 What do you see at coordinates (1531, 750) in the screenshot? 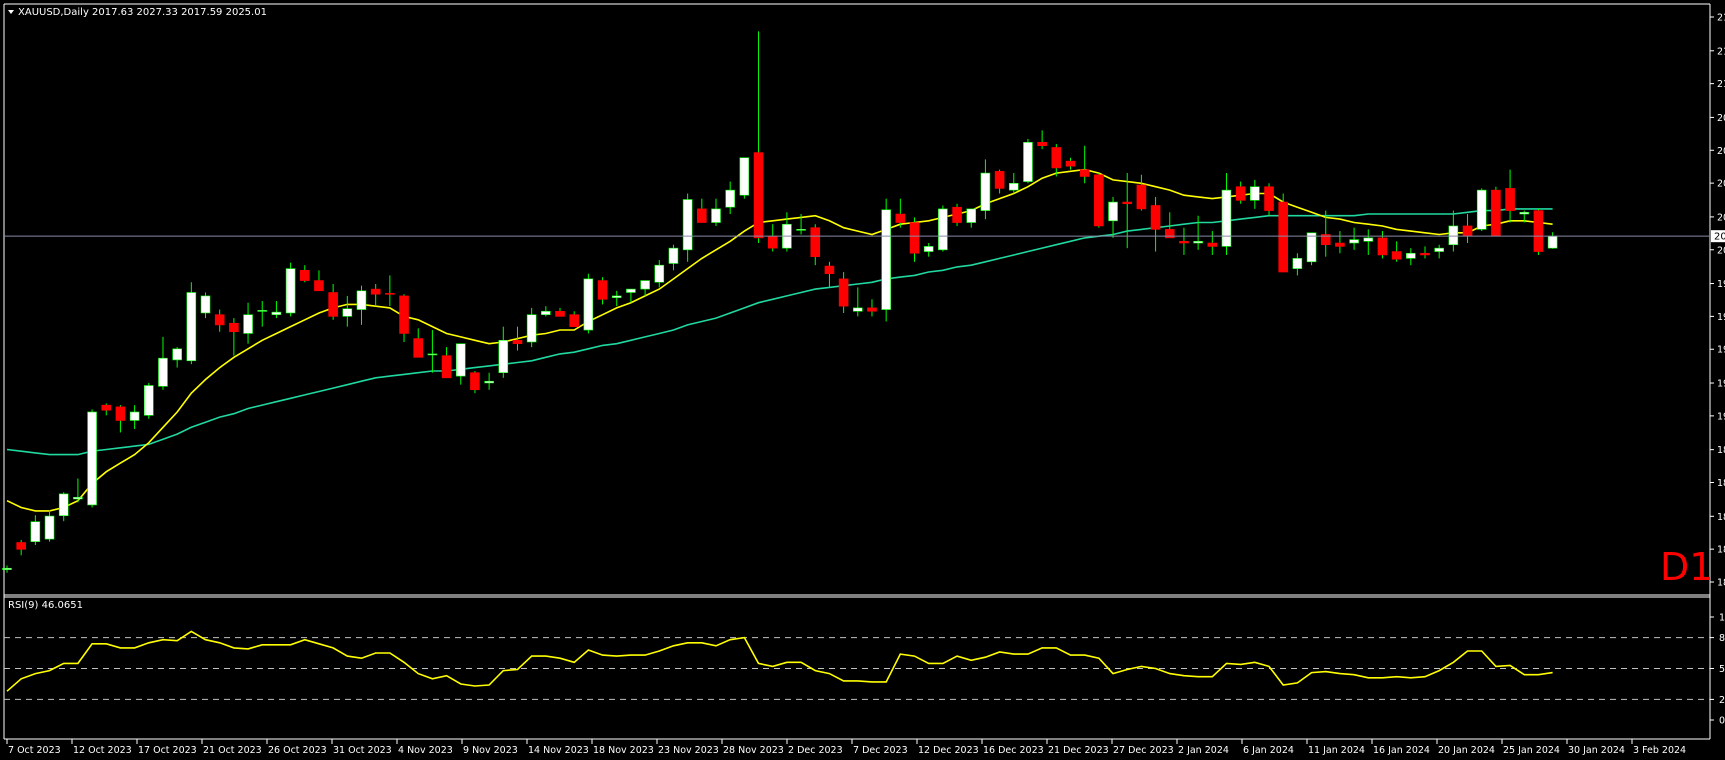
I see `date-tick-label: 25 Jan 2024` at bounding box center [1531, 750].